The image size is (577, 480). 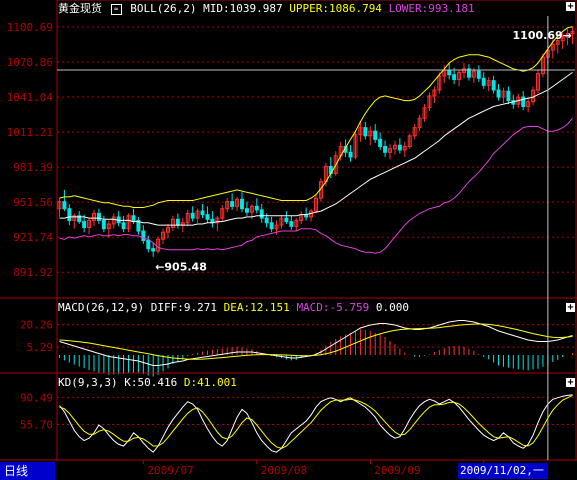 I want to click on kd-panel, so click(x=316, y=423).